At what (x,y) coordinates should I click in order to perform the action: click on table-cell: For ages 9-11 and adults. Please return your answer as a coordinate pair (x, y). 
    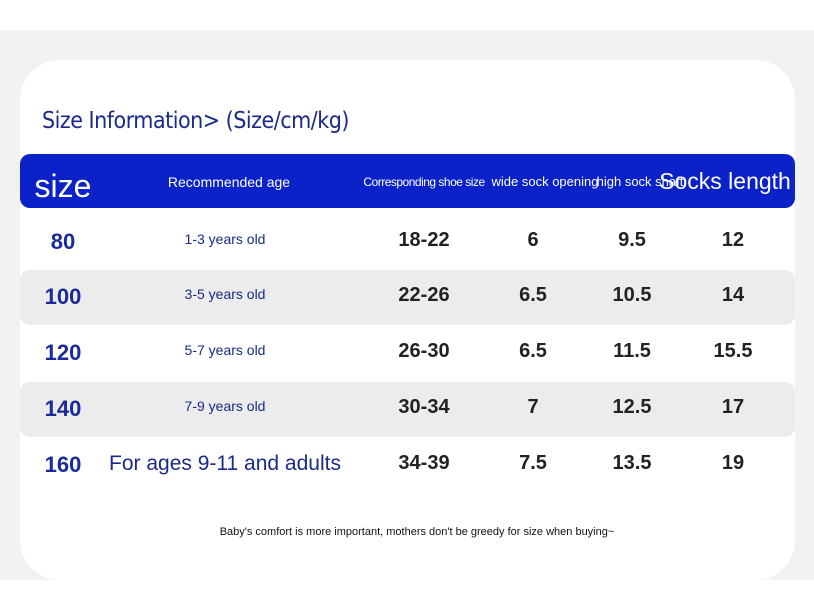
    Looking at the image, I should click on (225, 463).